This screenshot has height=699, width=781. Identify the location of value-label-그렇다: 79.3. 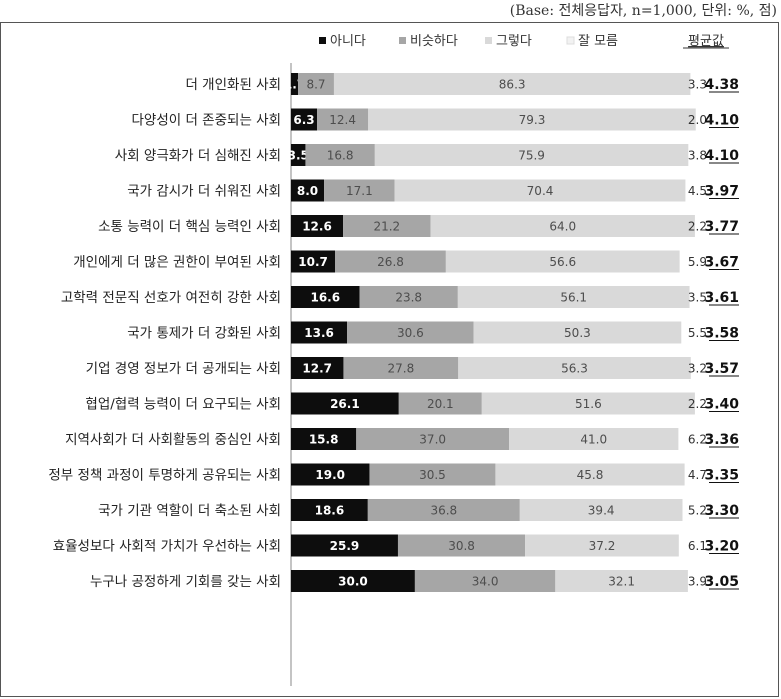
(532, 120).